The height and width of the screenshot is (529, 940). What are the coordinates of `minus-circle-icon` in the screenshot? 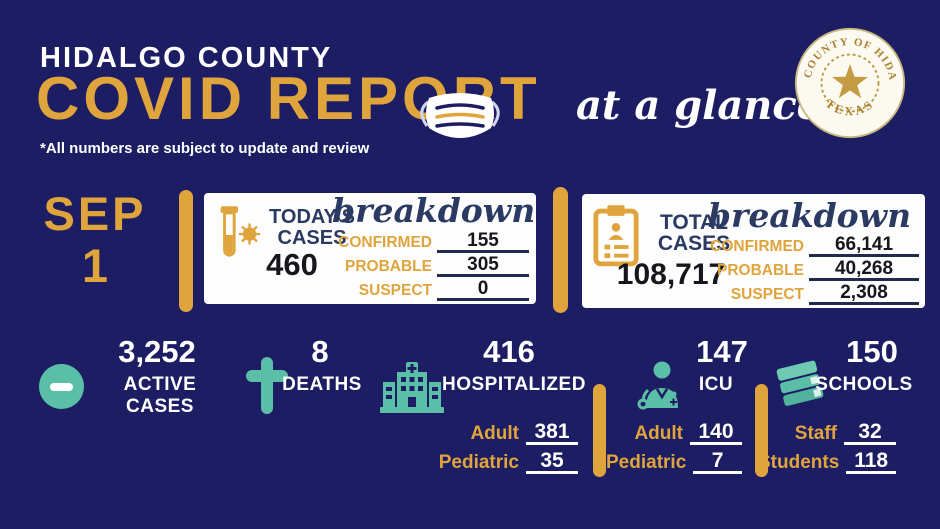 It's located at (61, 386).